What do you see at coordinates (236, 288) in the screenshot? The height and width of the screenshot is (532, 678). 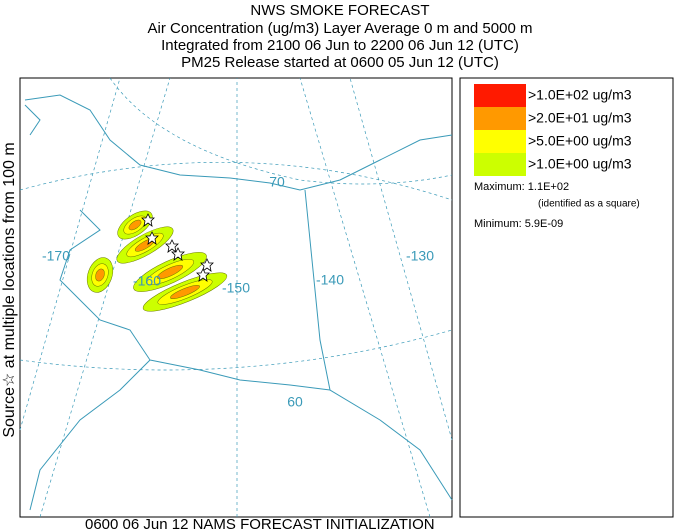 I see `graticule-label: -150` at bounding box center [236, 288].